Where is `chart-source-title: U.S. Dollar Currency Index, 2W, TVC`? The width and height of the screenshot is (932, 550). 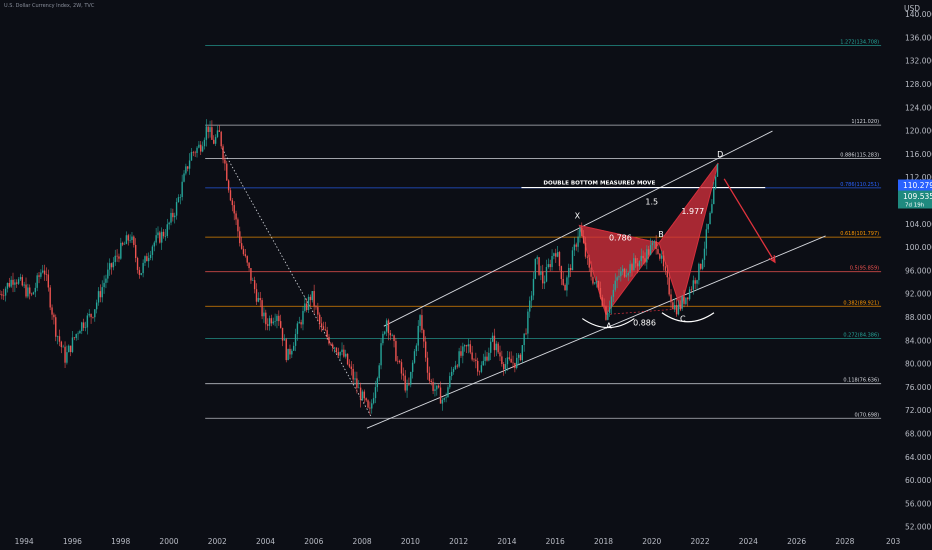
chart-source-title: U.S. Dollar Currency Index, 2W, TVC is located at coordinates (49, 6).